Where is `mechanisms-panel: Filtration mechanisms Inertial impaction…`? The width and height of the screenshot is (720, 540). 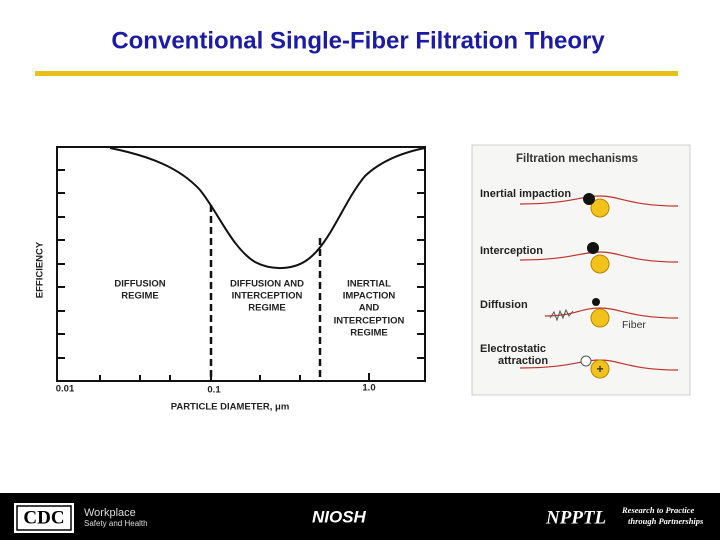
mechanisms-panel: Filtration mechanisms Inertial impaction… is located at coordinates (581, 270).